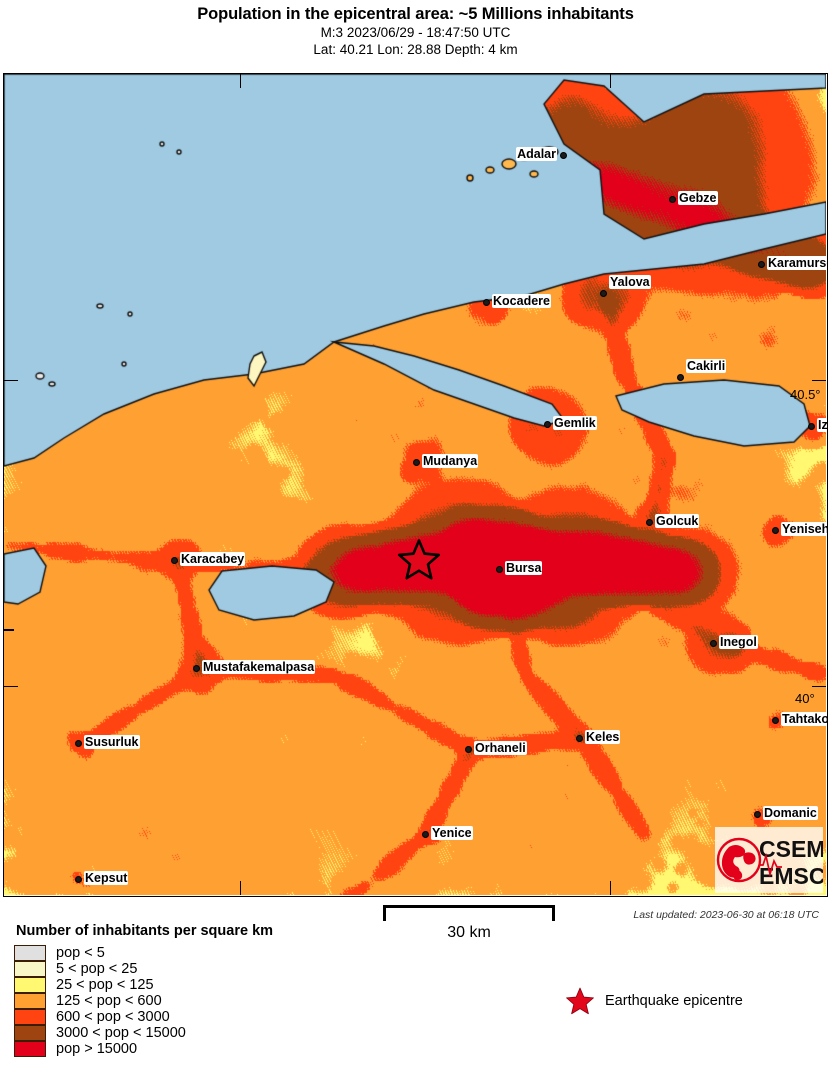 Image resolution: width=831 pixels, height=1089 pixels. What do you see at coordinates (214, 1001) in the screenshot?
I see `legend-row: 125 < pop < 600` at bounding box center [214, 1001].